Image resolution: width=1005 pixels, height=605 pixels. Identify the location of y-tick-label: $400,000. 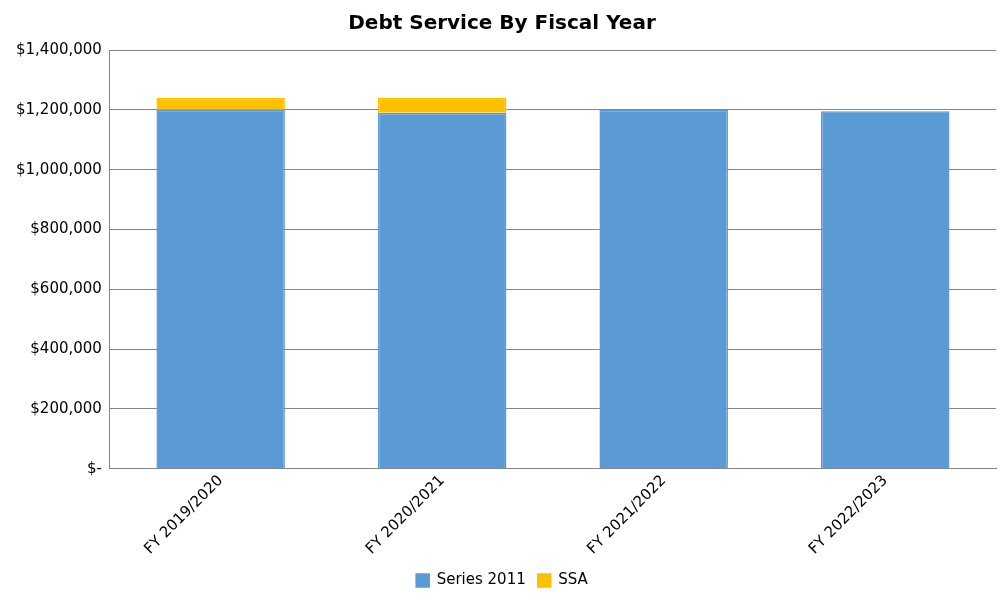
(66, 348).